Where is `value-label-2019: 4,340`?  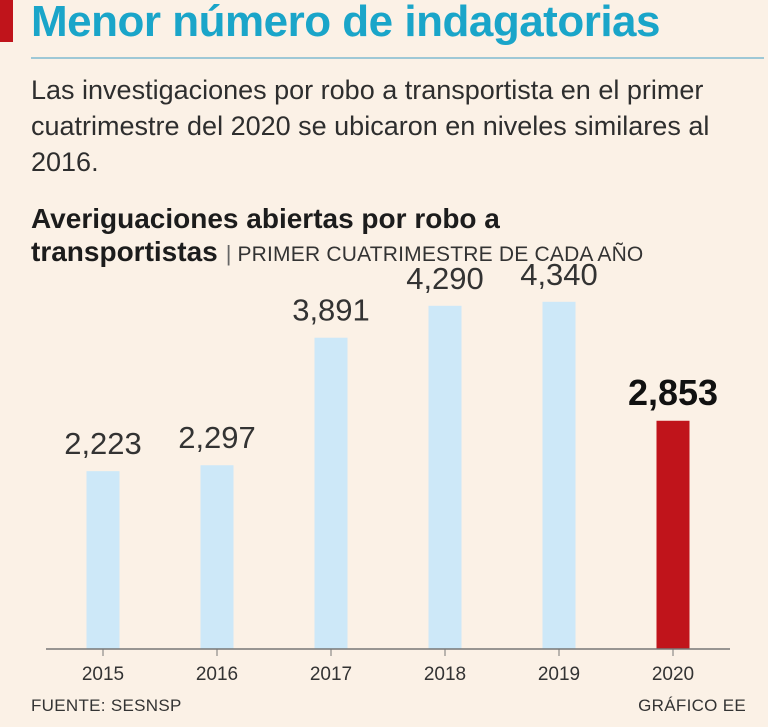
value-label-2019: 4,340 is located at coordinates (559, 274).